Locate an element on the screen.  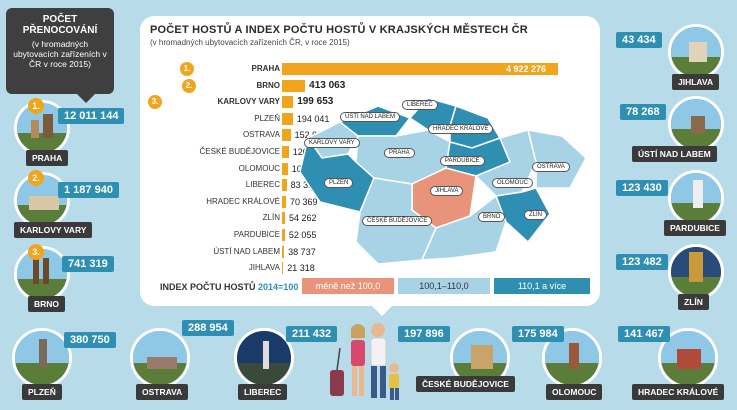
zlin-photo-icon is located at coordinates (696, 272).